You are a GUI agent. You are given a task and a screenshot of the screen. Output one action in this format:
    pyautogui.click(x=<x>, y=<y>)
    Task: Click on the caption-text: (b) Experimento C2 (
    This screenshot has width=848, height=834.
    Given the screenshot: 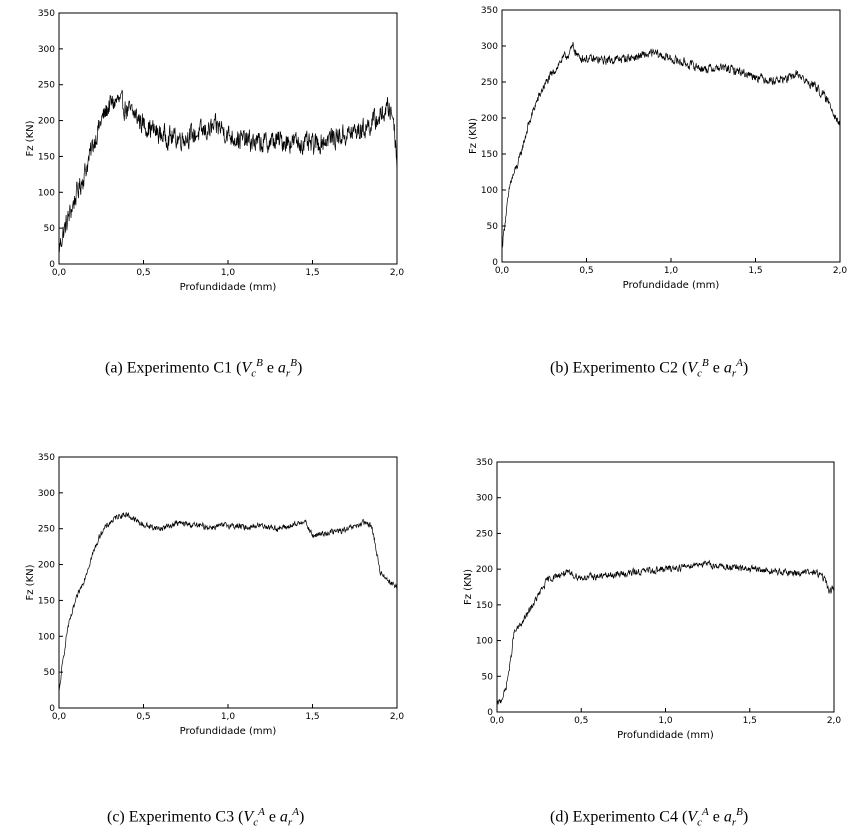 What is the action you would take?
    pyautogui.click(x=619, y=368)
    